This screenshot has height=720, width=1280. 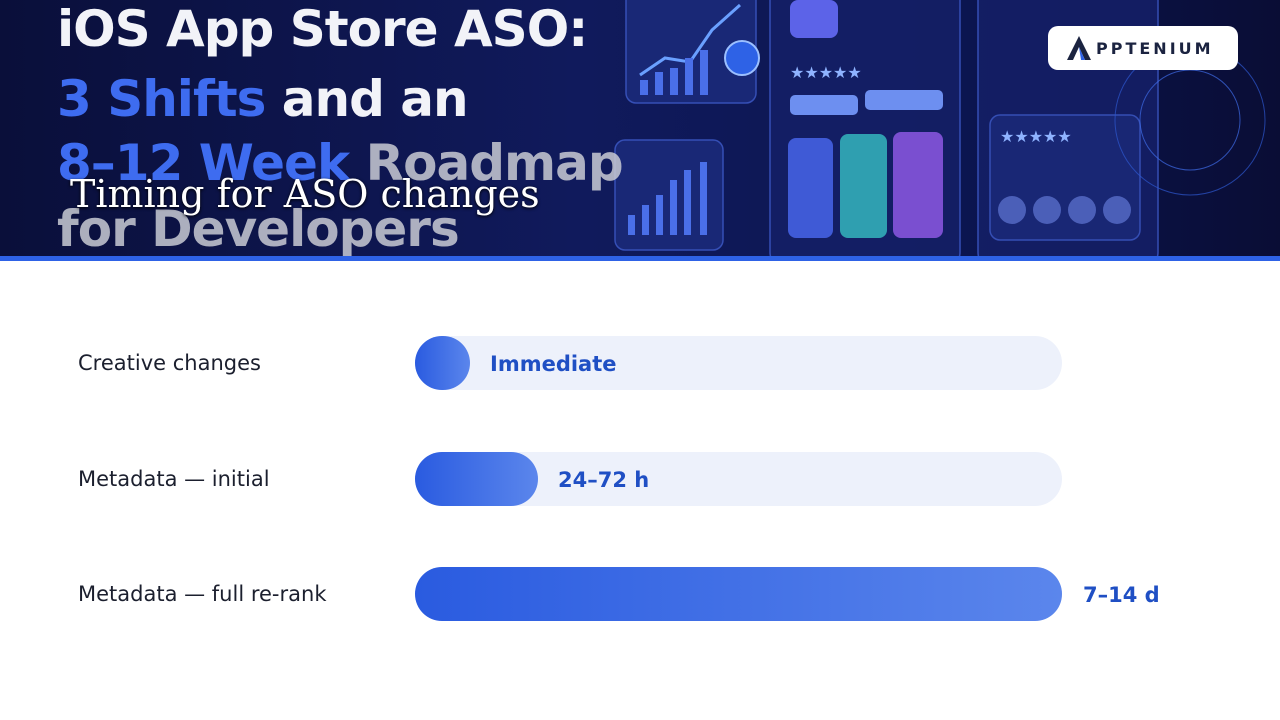 I want to click on title-segment: 3 Shifts, so click(x=161, y=99).